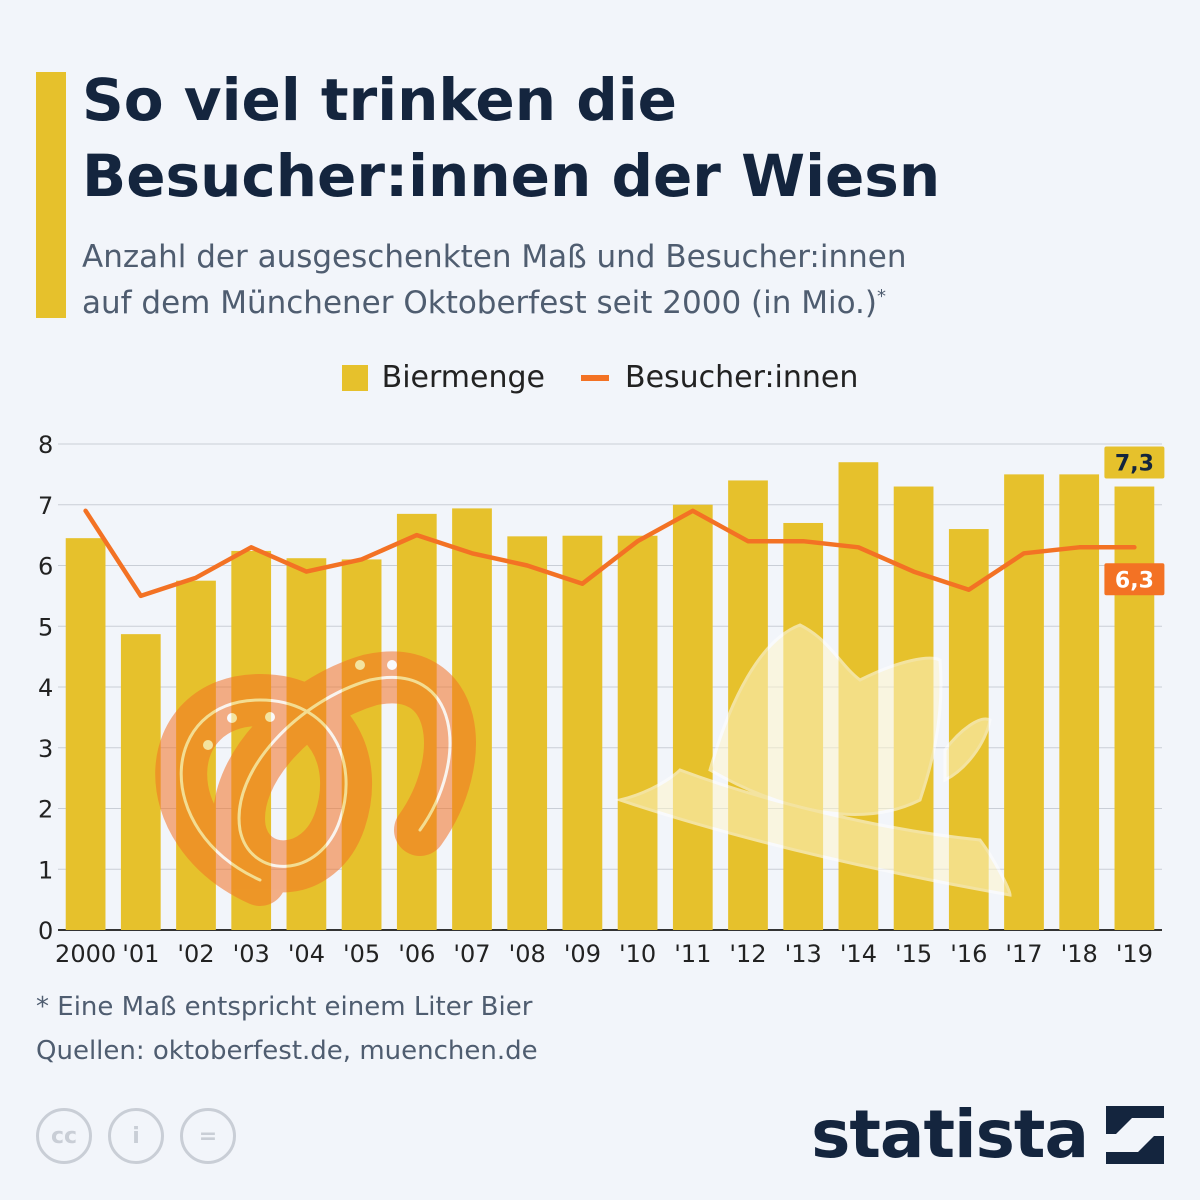  Describe the element at coordinates (45, 567) in the screenshot. I see `y-tick-label: 6` at that location.